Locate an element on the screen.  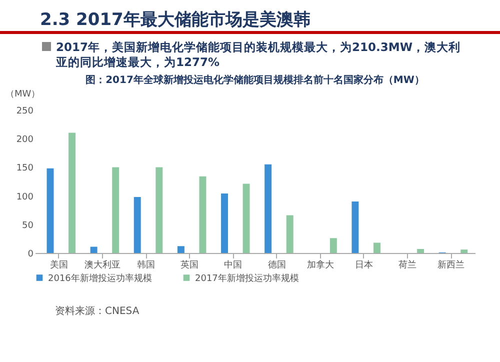
x-tick-label: 英国 is located at coordinates (189, 265).